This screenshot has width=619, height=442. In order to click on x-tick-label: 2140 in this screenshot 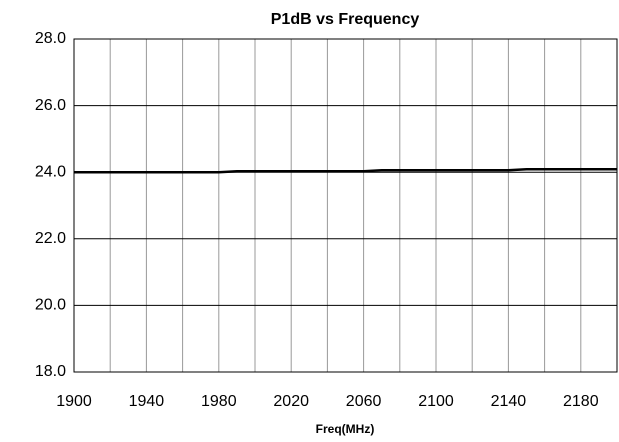, I will do `click(509, 401)`.